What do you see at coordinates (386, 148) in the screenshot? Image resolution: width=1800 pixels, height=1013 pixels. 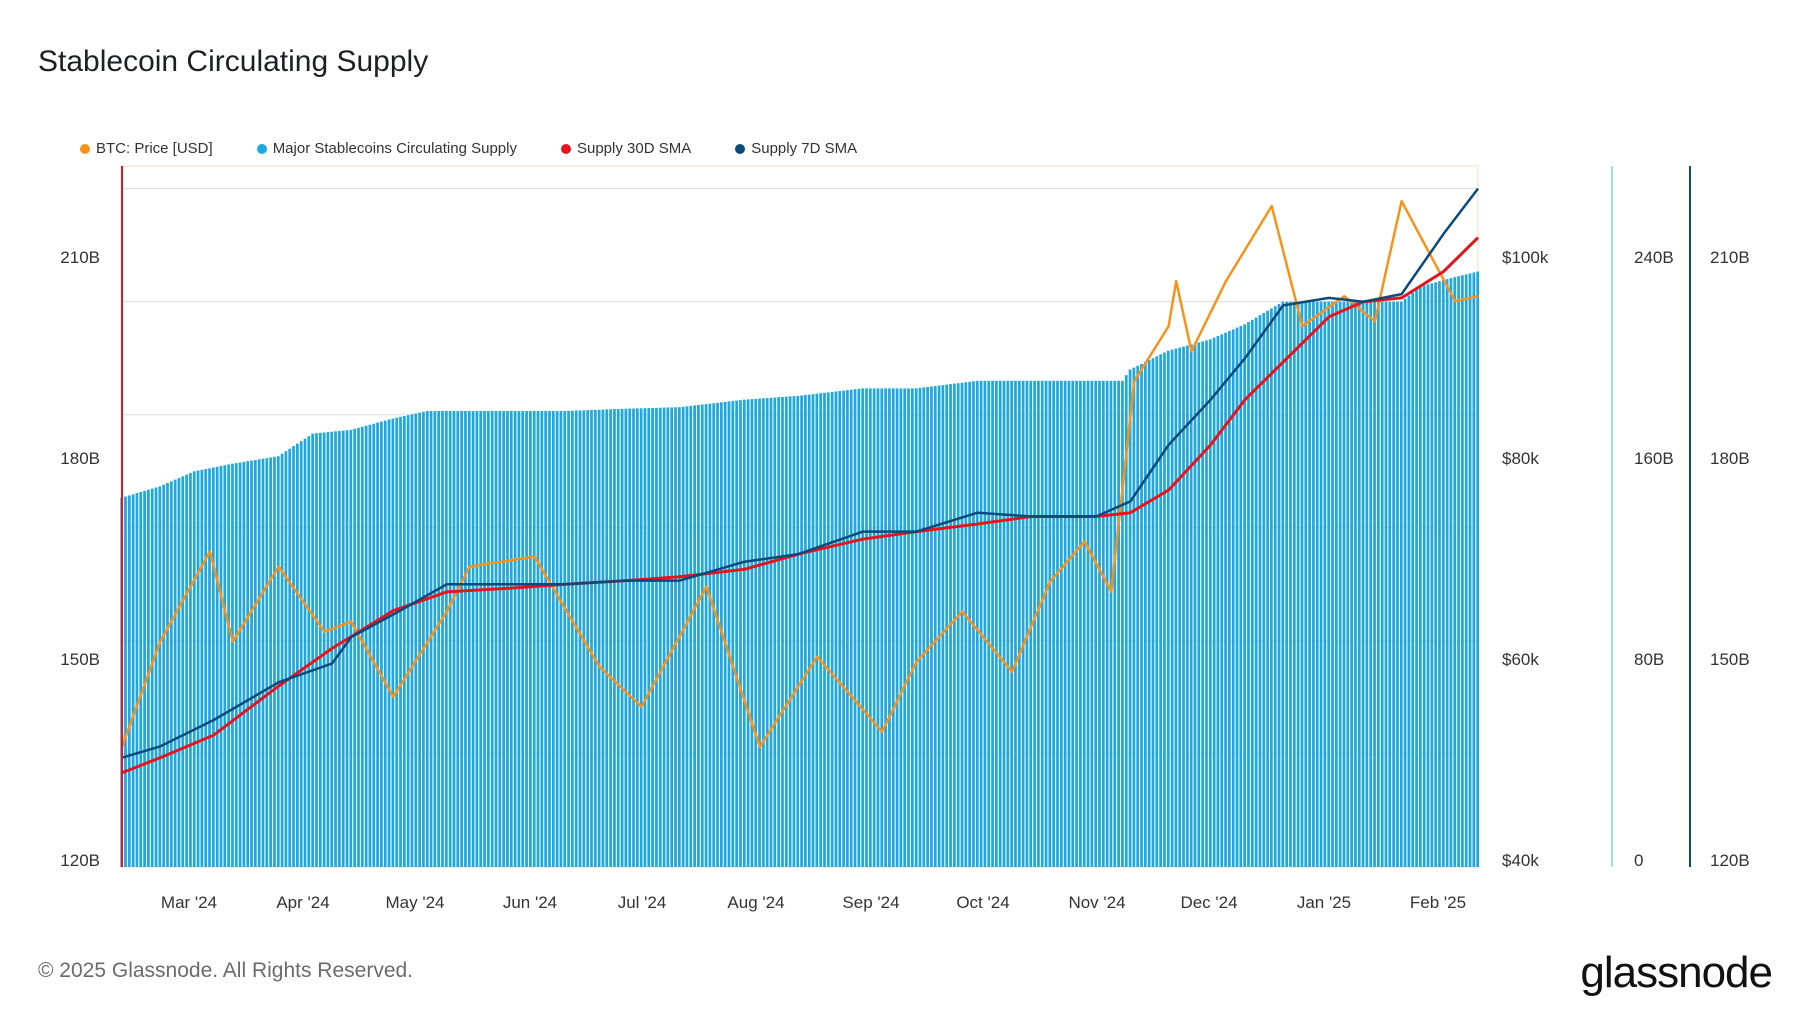 I see `legend-item-stablecoin-supply: Major Stablecoins Circulating Supply` at bounding box center [386, 148].